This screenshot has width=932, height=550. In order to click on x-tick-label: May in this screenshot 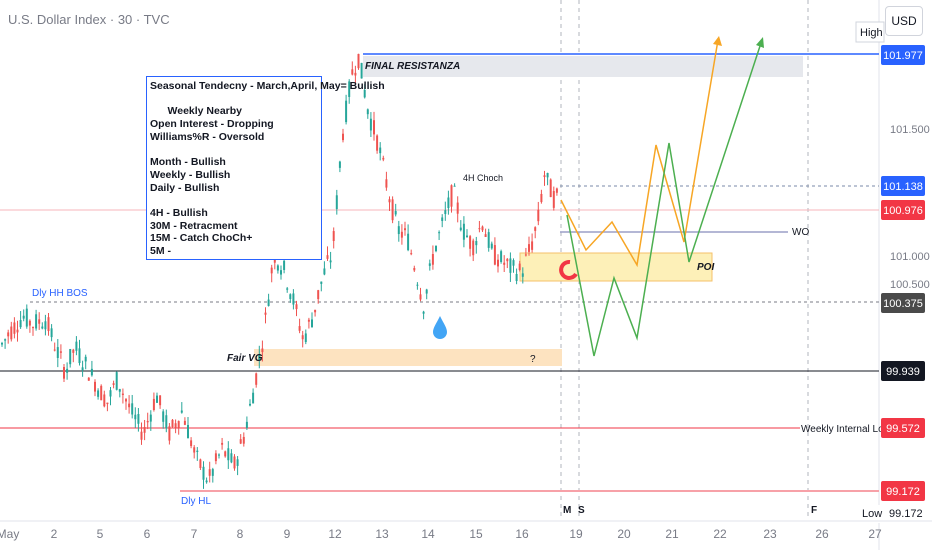, I will do `click(9, 534)`.